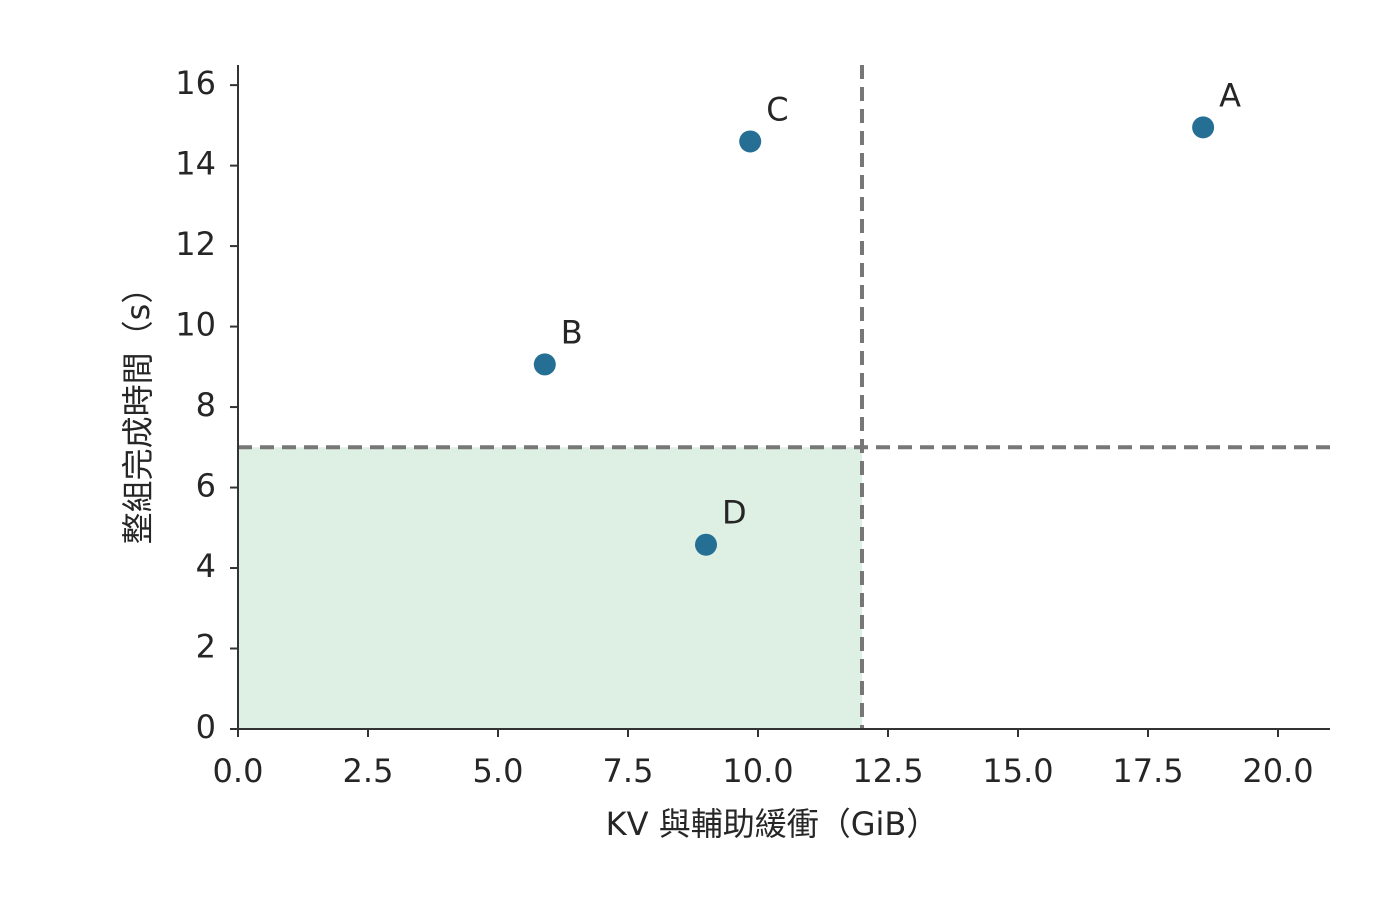  What do you see at coordinates (195, 83) in the screenshot?
I see `y-tick-label: 16` at bounding box center [195, 83].